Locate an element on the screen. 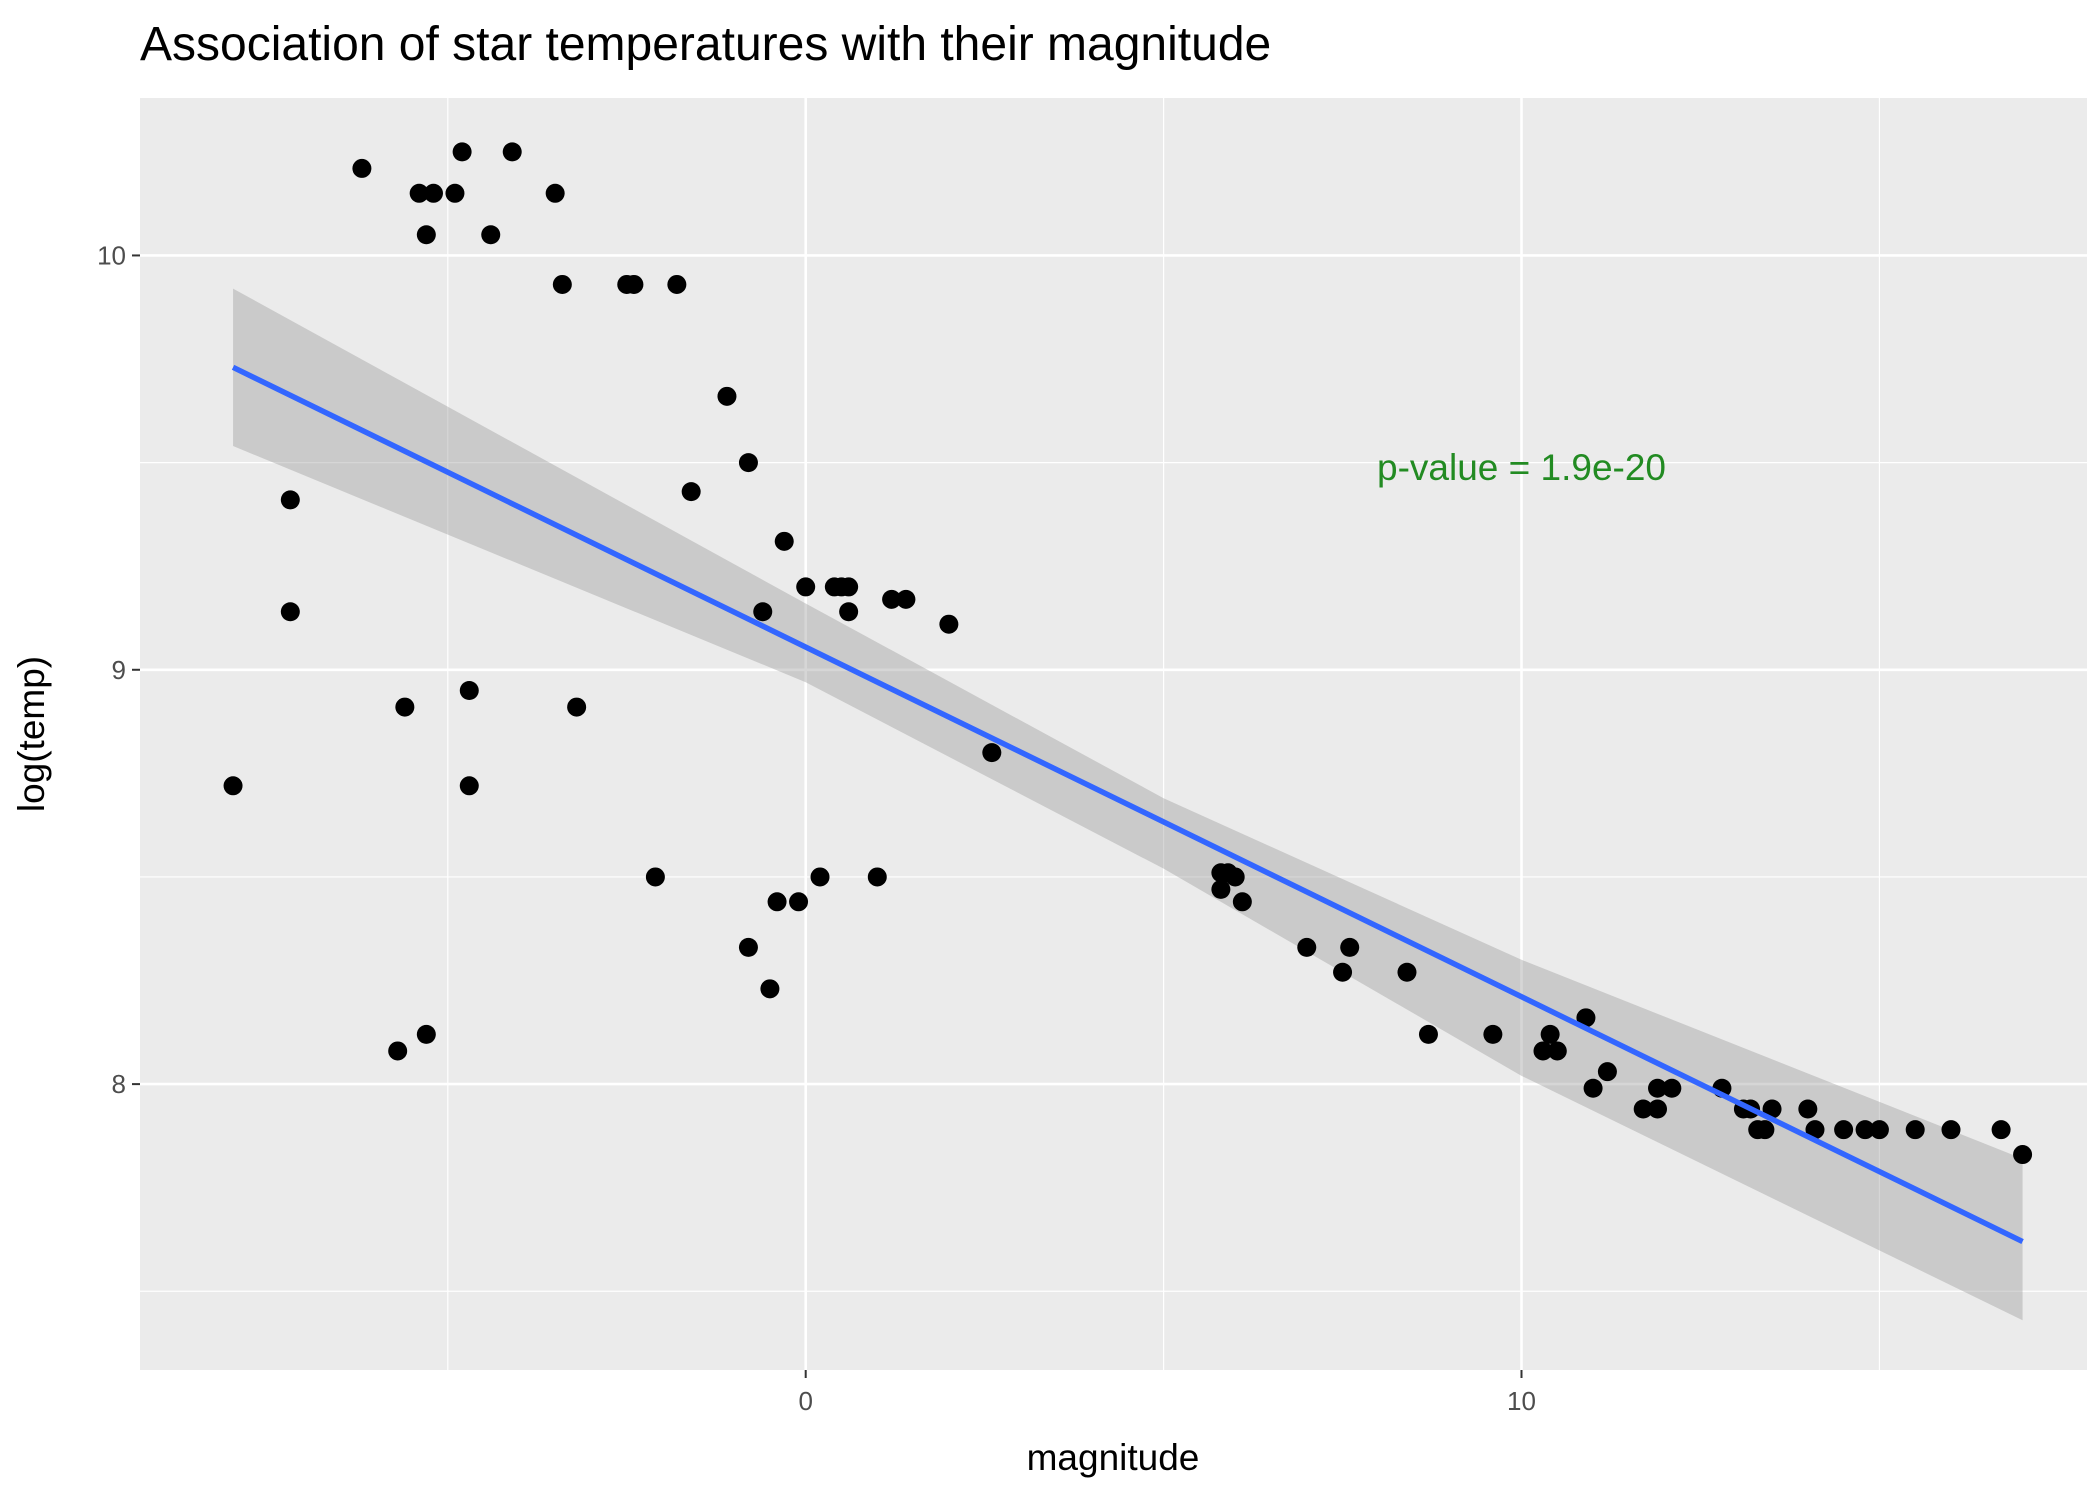  y-axis-title: log(temp) is located at coordinates (31, 734).